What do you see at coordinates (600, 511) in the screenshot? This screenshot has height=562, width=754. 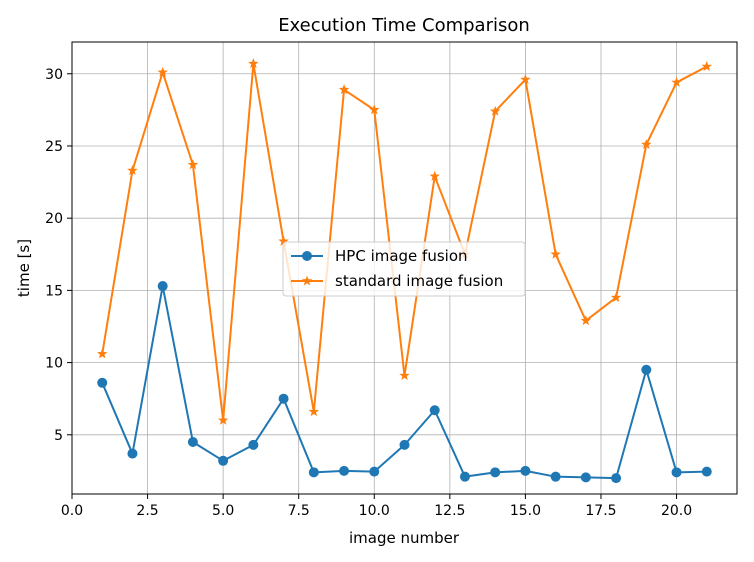 I see `x-tick-label: 17.5` at bounding box center [600, 511].